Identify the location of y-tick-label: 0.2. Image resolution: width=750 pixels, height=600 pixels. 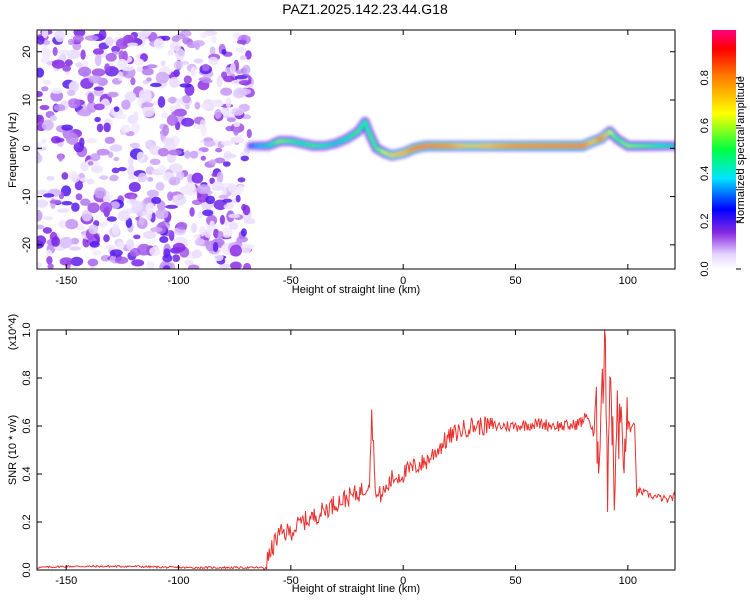
(27, 521).